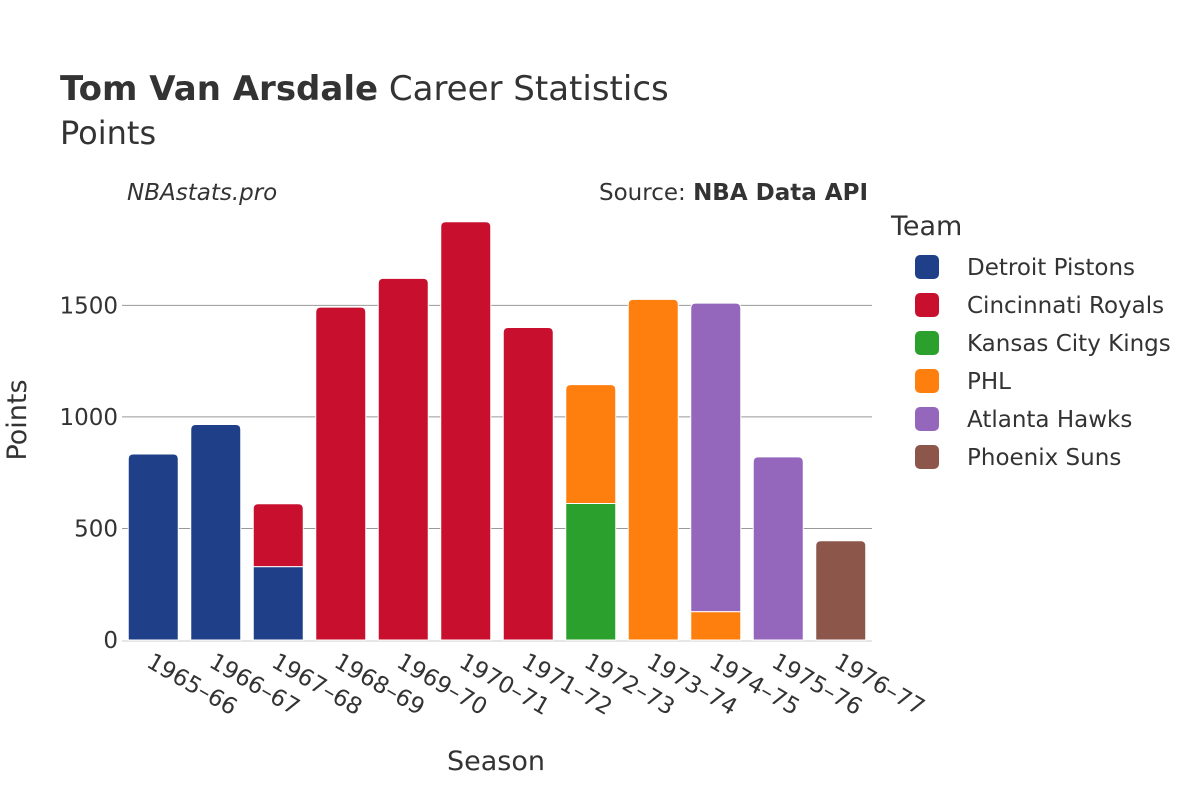  I want to click on y-tick-label: 500, so click(96, 529).